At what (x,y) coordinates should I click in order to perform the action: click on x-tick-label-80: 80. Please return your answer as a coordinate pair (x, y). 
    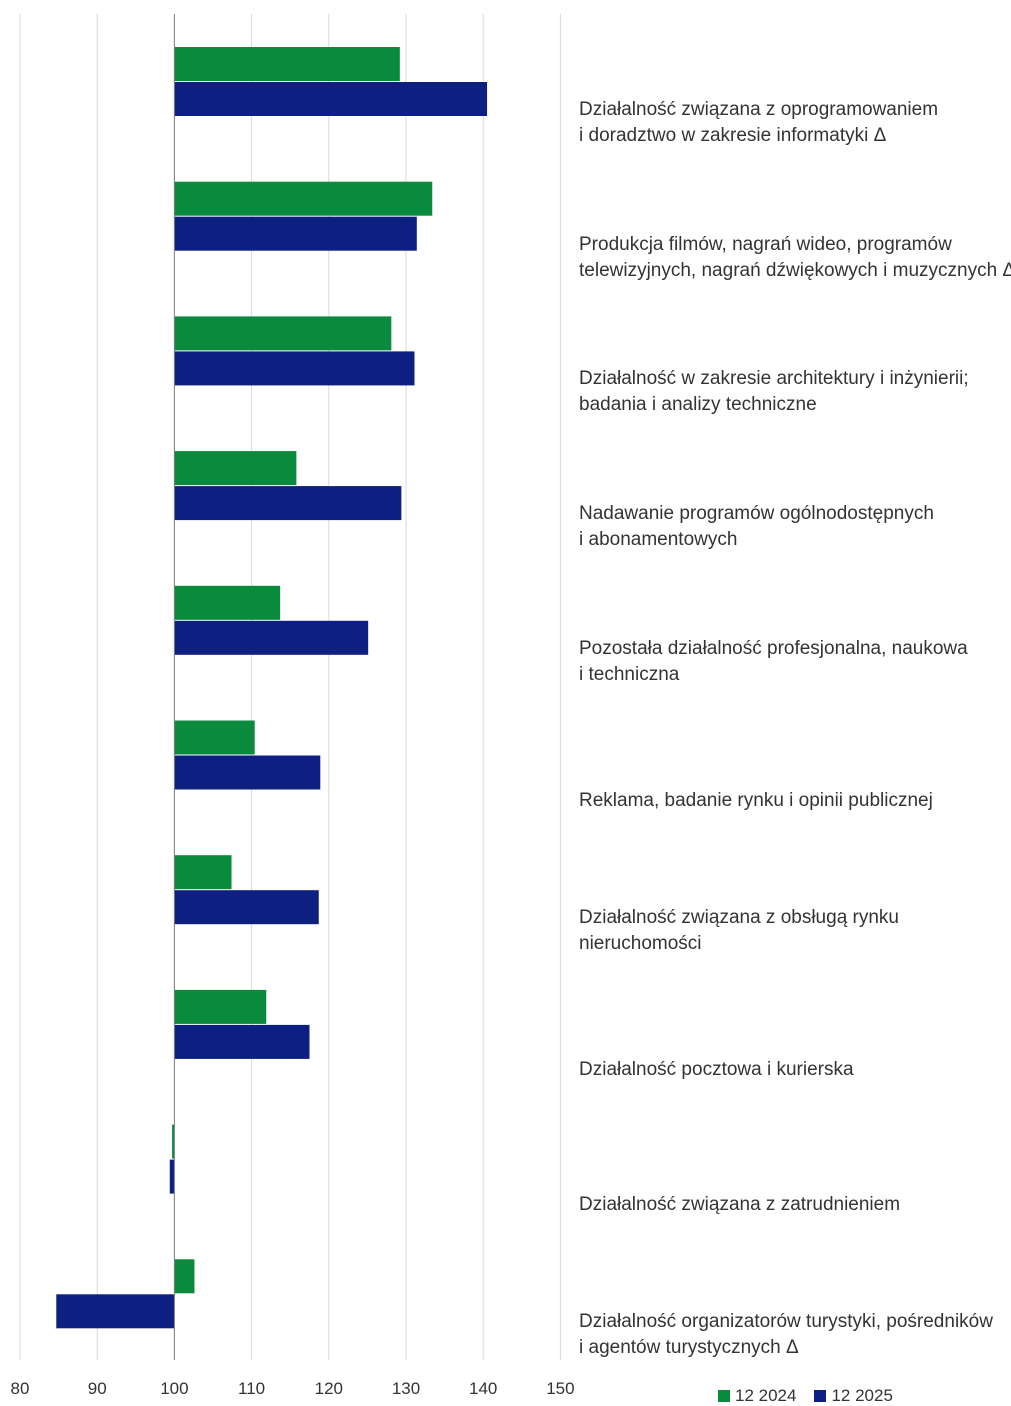
    Looking at the image, I should click on (20, 1388).